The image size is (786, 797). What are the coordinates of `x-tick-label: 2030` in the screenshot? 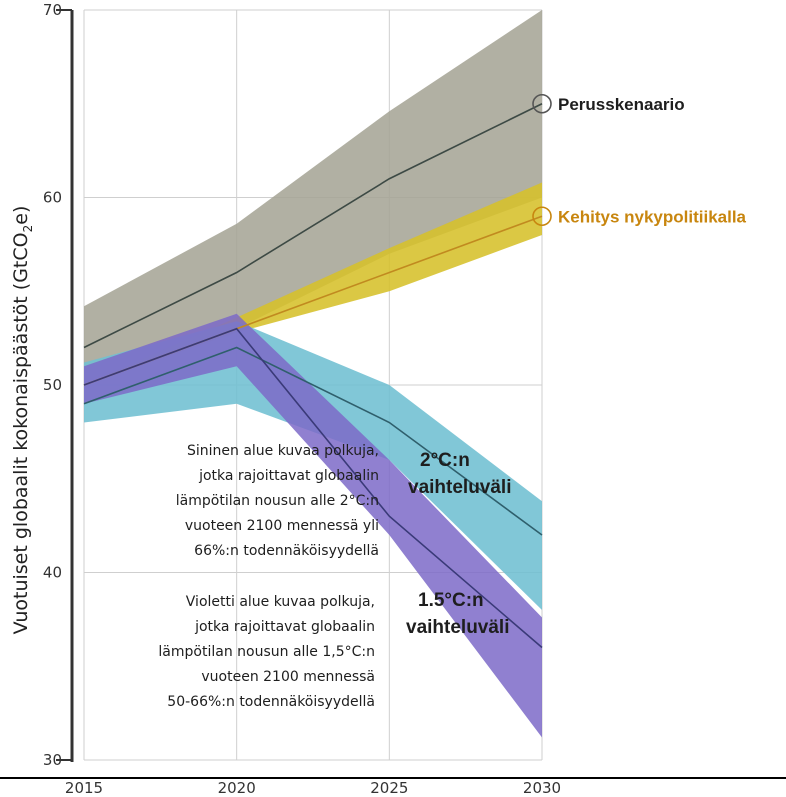 It's located at (542, 788).